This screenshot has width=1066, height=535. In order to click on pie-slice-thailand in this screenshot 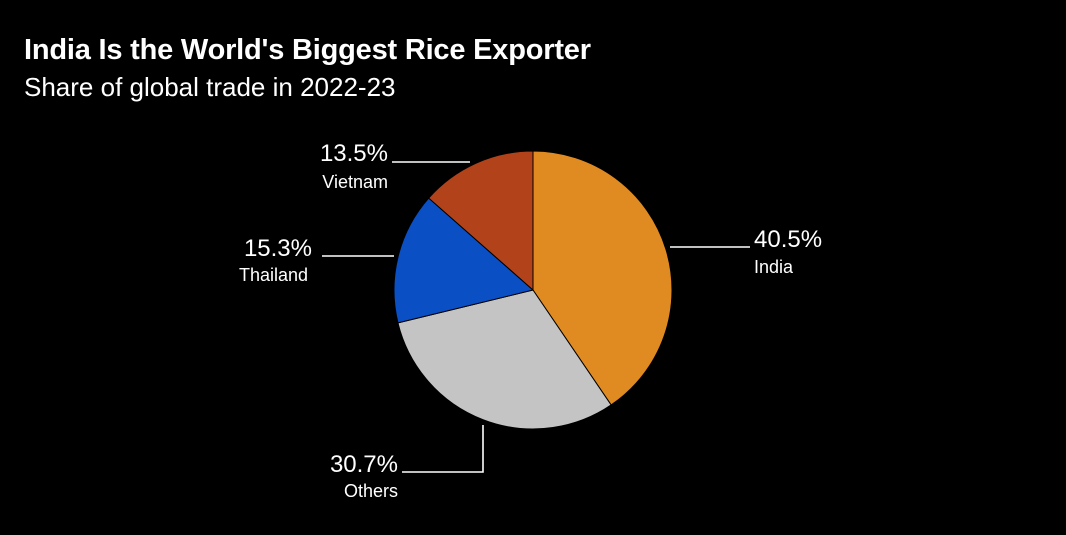, I will do `click(464, 260)`.